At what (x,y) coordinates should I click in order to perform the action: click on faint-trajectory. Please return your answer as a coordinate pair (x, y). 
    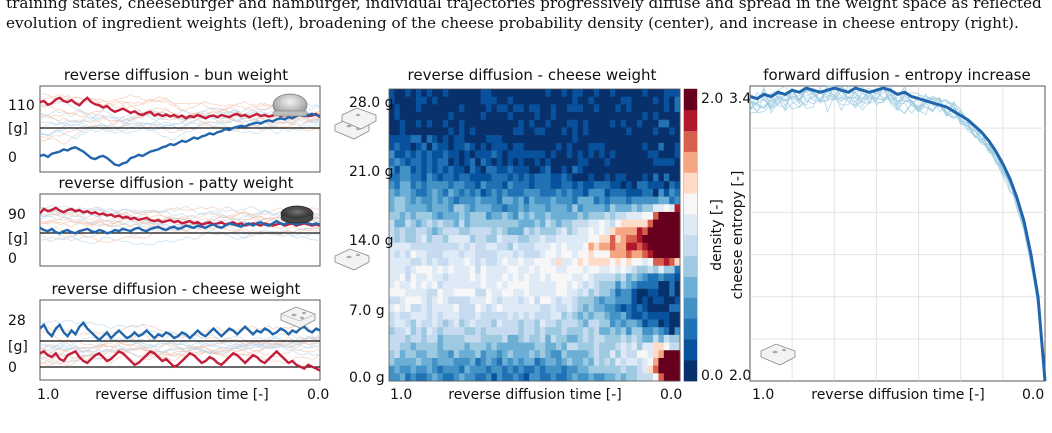
    Looking at the image, I should click on (180, 226).